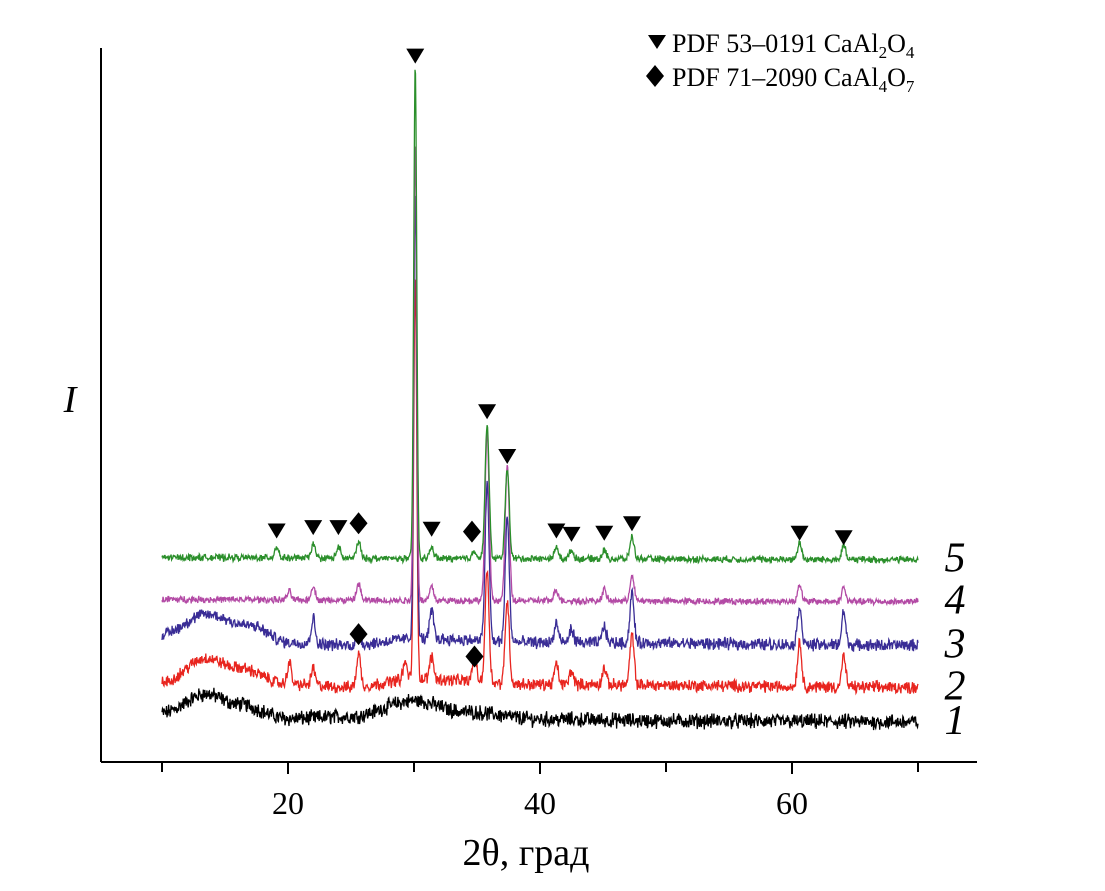 The image size is (1105, 891). I want to click on curve-label-1: 1, so click(955, 721).